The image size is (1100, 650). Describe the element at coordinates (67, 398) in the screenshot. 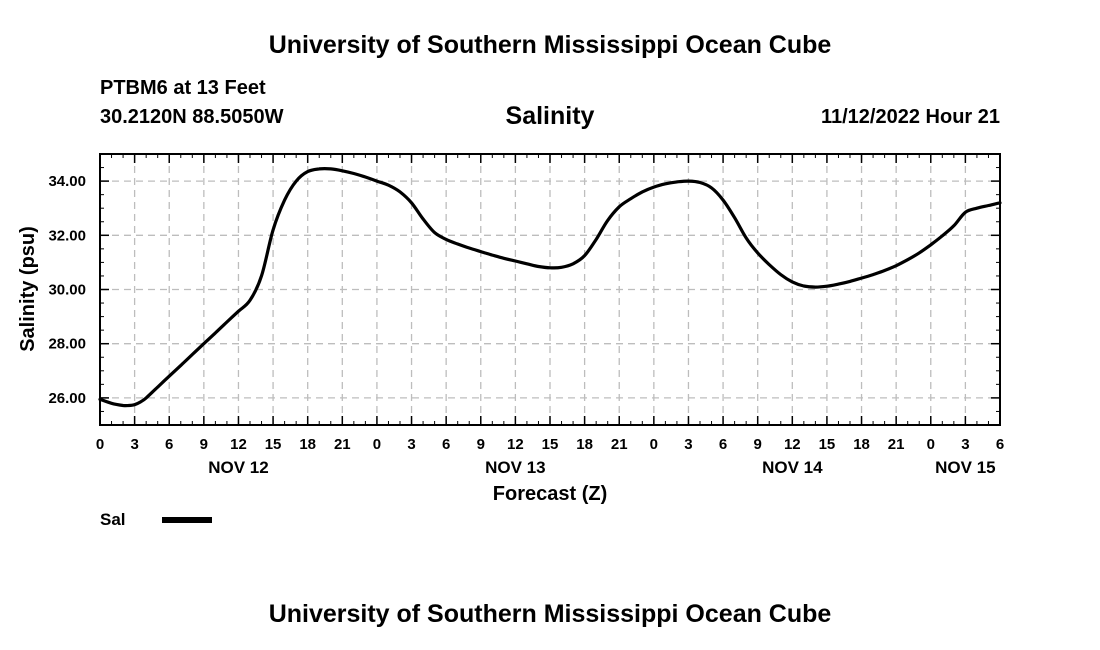

I see `y-tick-label: 26.00` at that location.